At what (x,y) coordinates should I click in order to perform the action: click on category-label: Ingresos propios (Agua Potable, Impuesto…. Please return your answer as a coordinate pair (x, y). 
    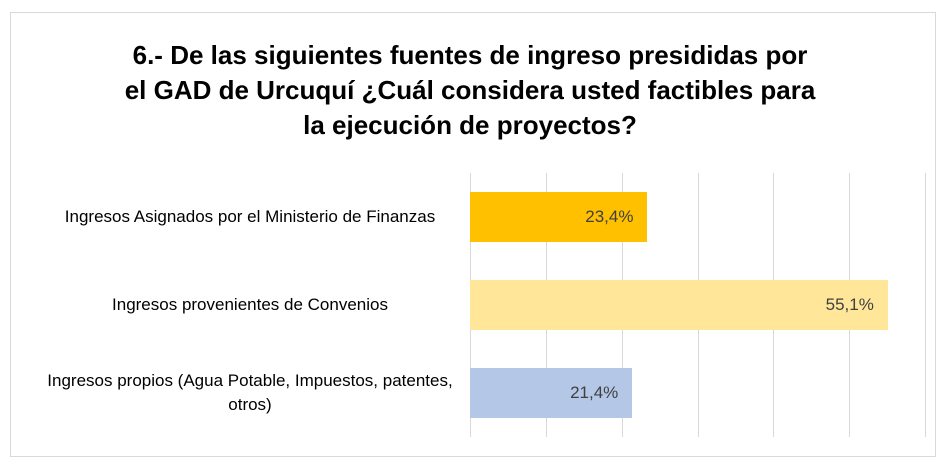
    Looking at the image, I should click on (250, 392).